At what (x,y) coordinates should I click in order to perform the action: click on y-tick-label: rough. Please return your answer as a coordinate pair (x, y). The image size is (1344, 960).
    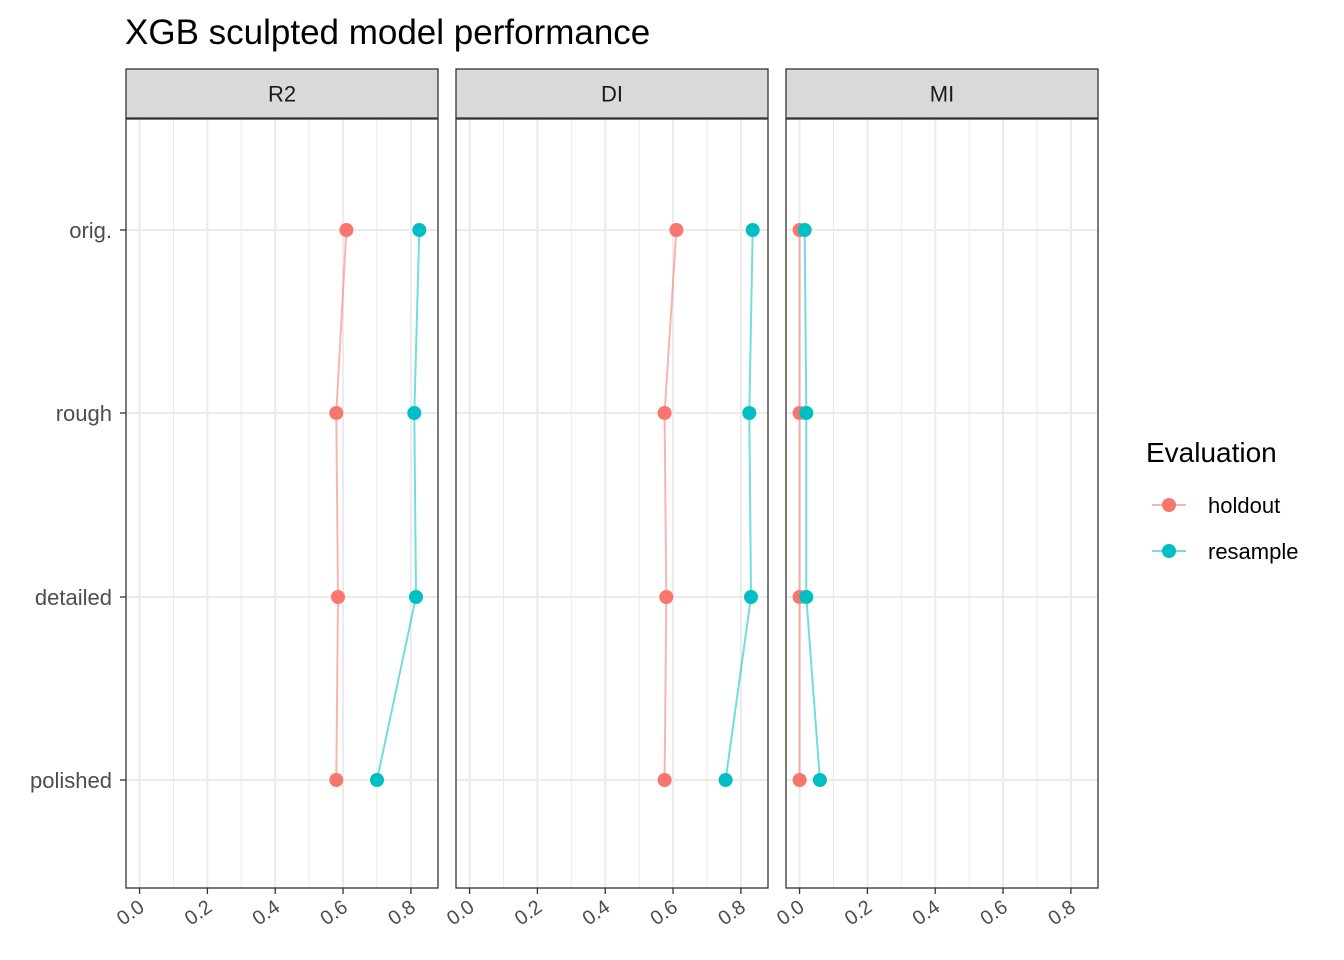
    Looking at the image, I should click on (84, 413).